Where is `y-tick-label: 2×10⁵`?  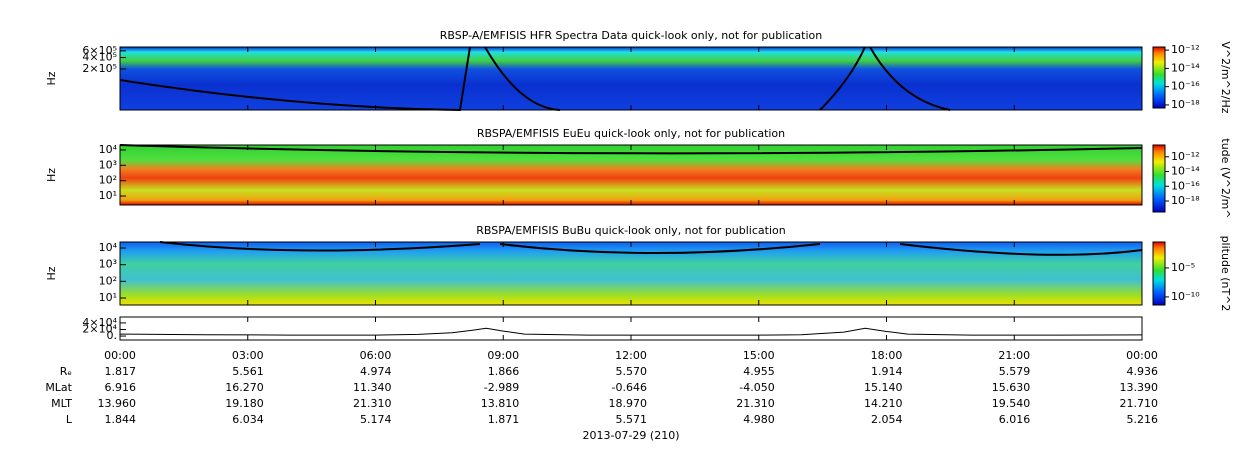
y-tick-label: 2×10⁵ is located at coordinates (99, 68).